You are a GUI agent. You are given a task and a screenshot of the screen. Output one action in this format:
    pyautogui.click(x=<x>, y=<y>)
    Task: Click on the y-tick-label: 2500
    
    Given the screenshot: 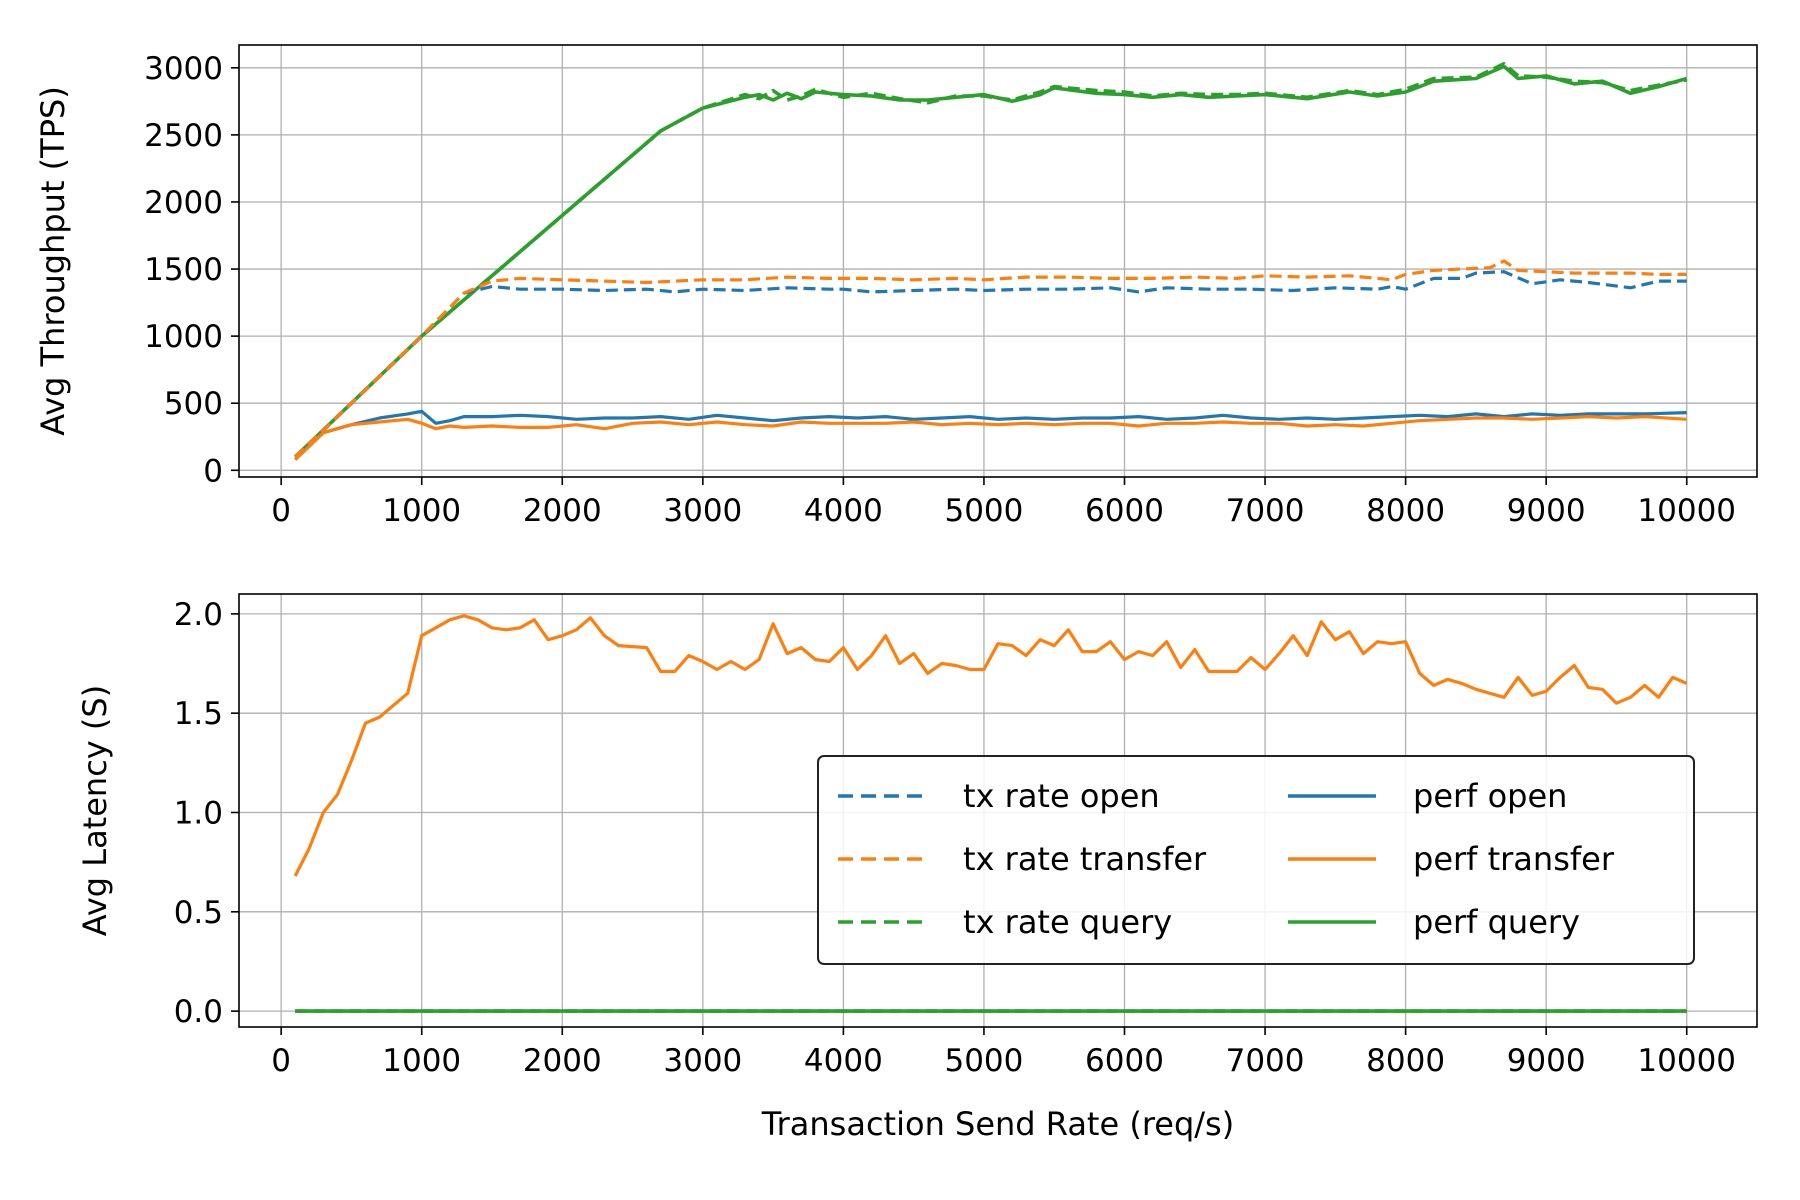 What is the action you would take?
    pyautogui.click(x=183, y=136)
    